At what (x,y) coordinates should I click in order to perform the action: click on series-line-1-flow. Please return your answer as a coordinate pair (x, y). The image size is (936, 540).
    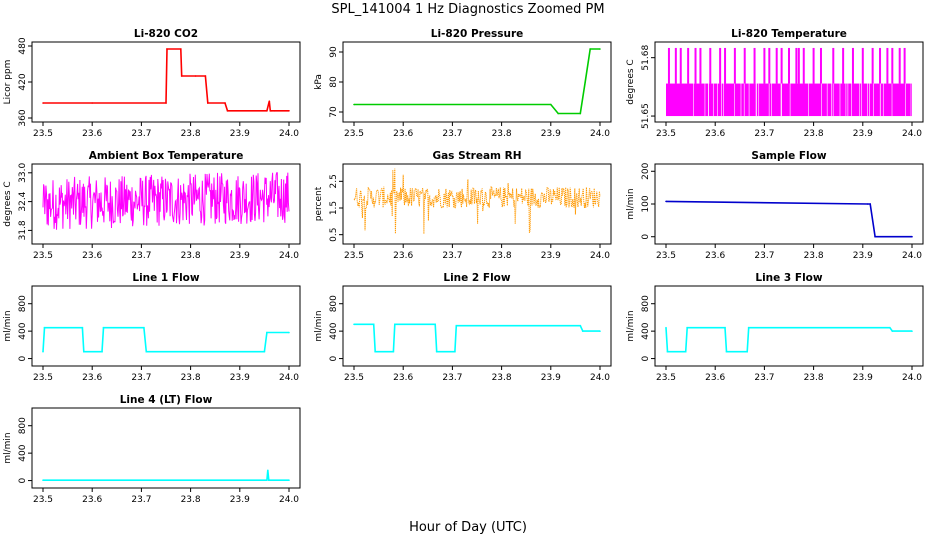
    Looking at the image, I should click on (166, 339).